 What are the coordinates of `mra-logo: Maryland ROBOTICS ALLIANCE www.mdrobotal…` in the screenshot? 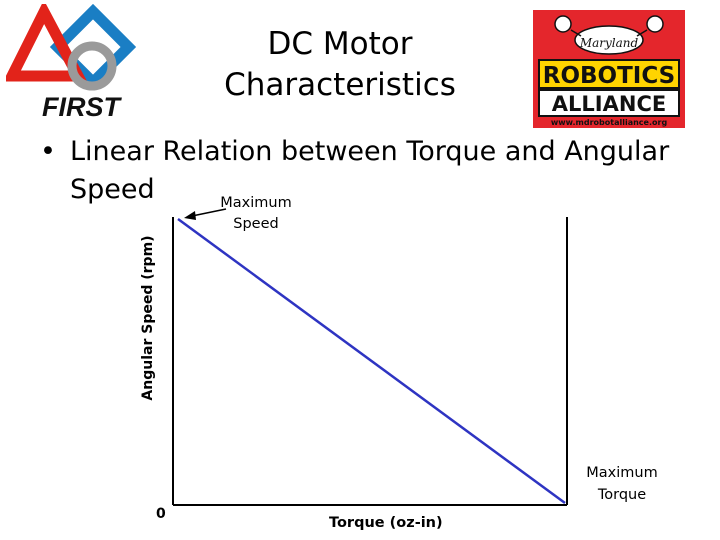 It's located at (609, 69).